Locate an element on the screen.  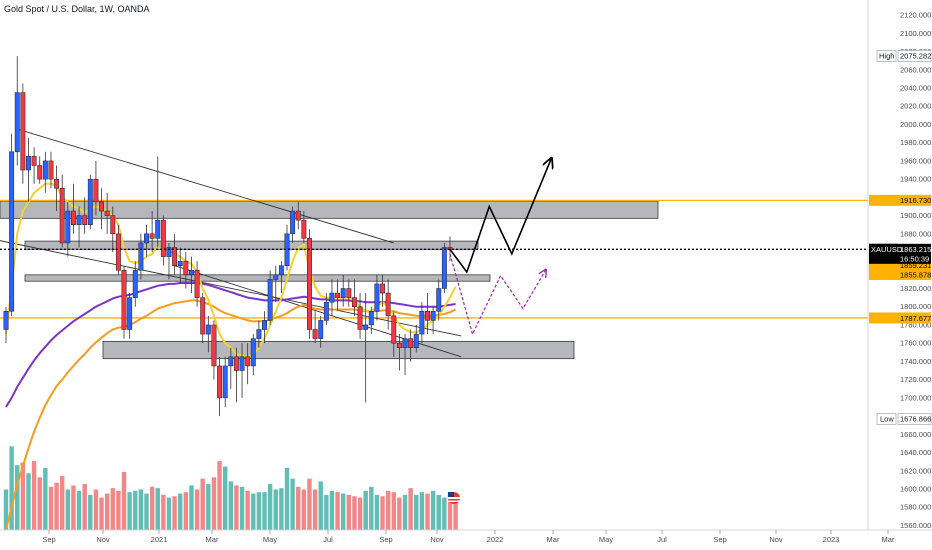
low-label-box is located at coordinates (886, 419).